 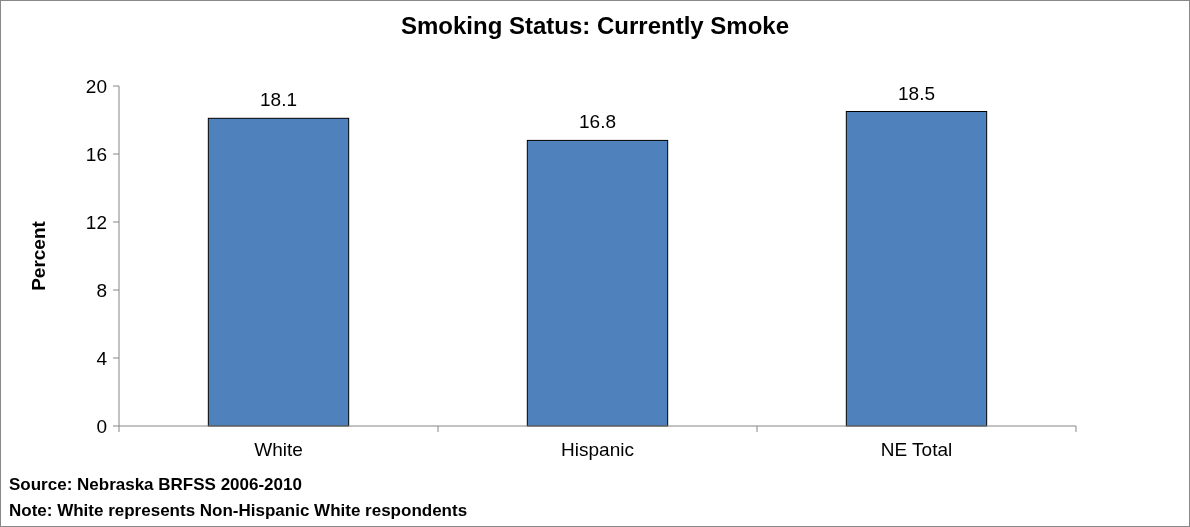 What do you see at coordinates (916, 449) in the screenshot?
I see `x-tick-label: NE Total` at bounding box center [916, 449].